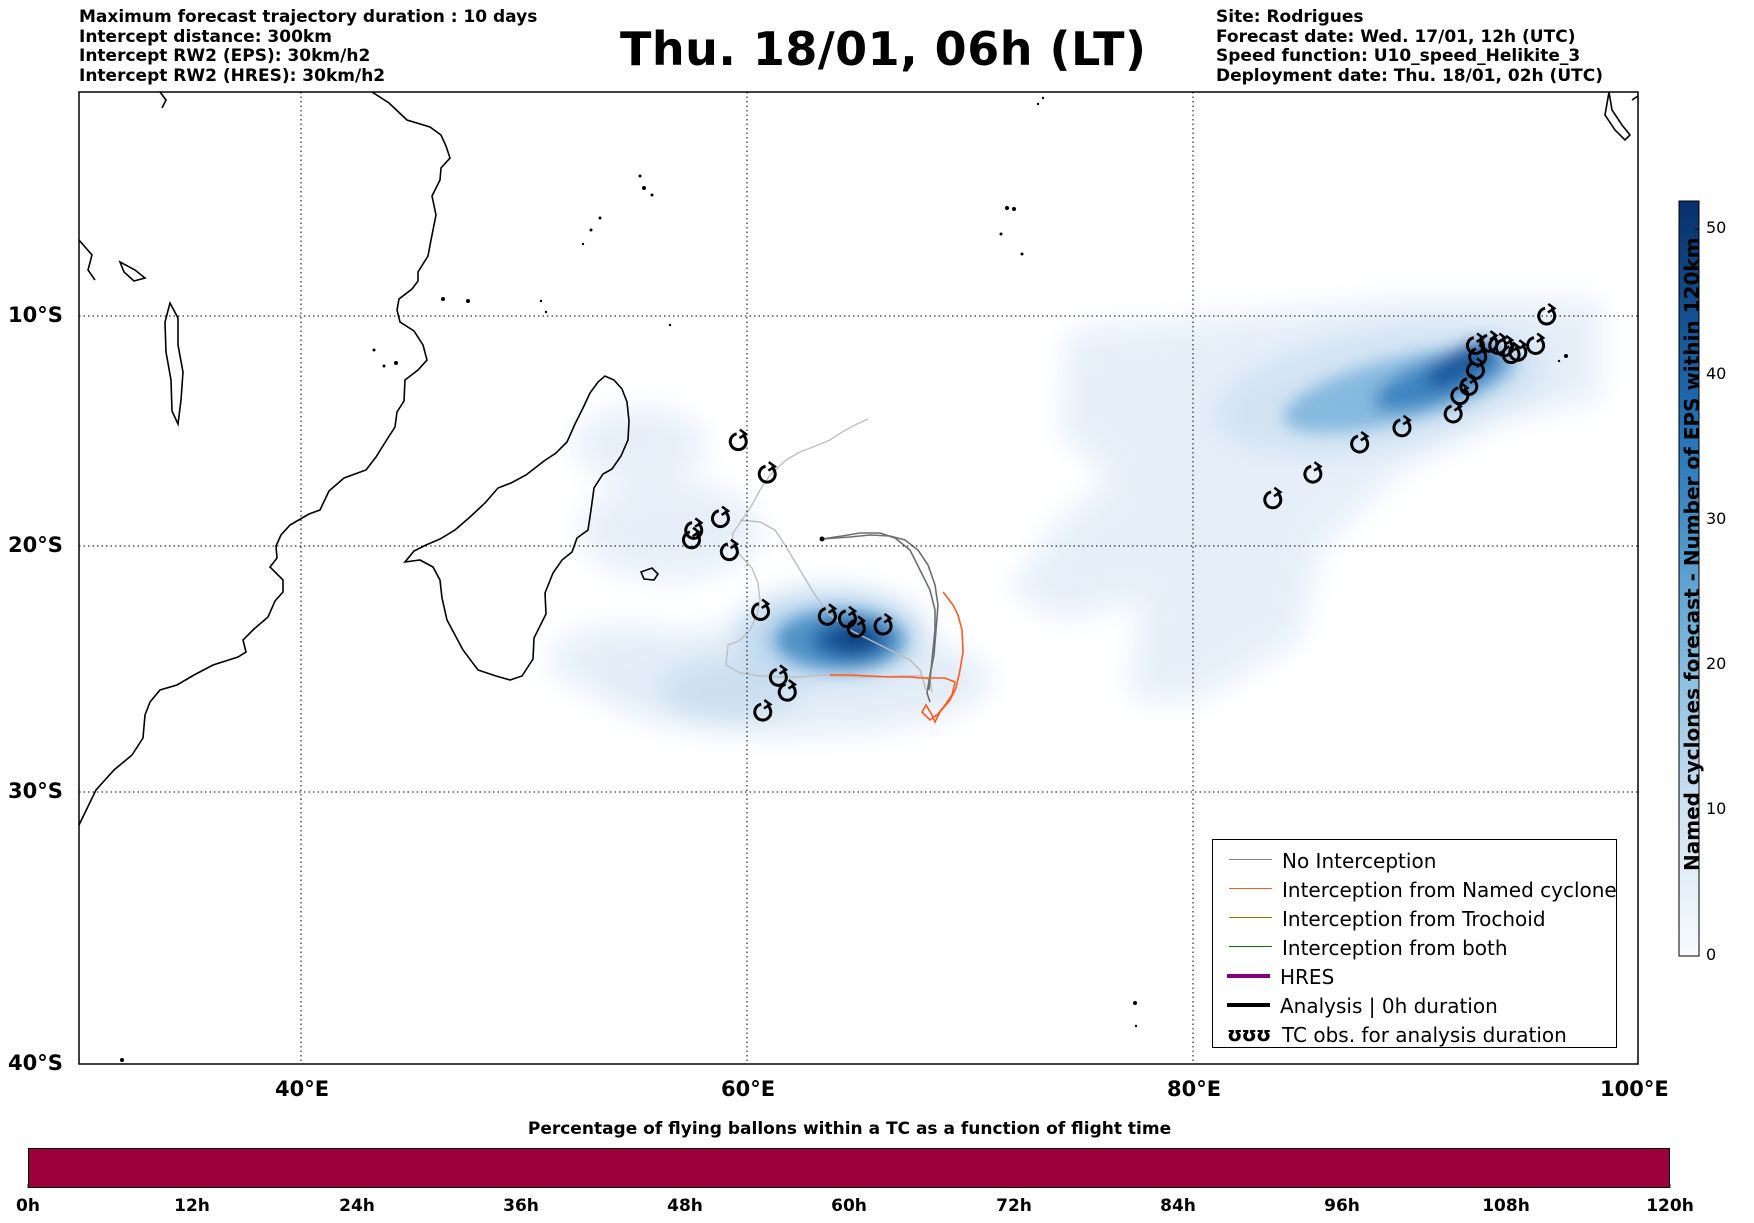  I want to click on legend-label: Interception from Trochoid, so click(1414, 919).